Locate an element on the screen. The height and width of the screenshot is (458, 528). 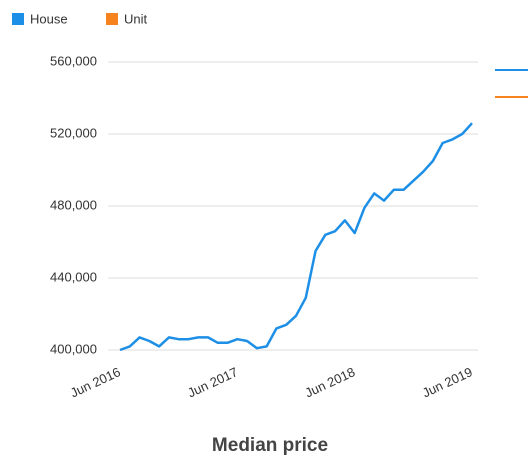
legend-label: House is located at coordinates (49, 18).